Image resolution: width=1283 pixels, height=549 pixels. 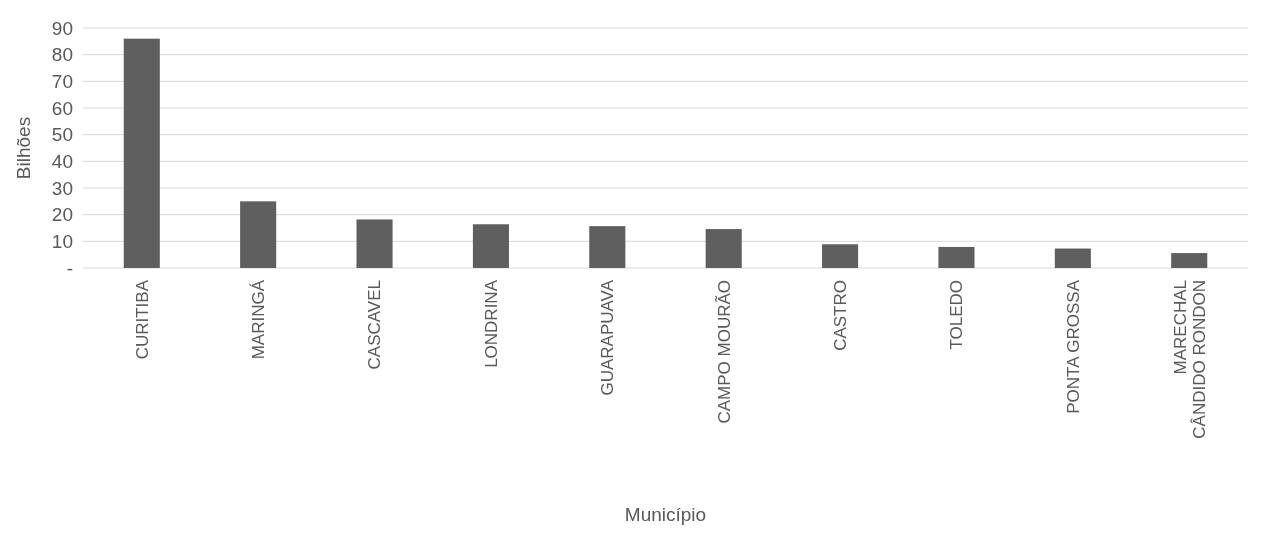 I want to click on y-tick-label: 90, so click(x=62, y=28).